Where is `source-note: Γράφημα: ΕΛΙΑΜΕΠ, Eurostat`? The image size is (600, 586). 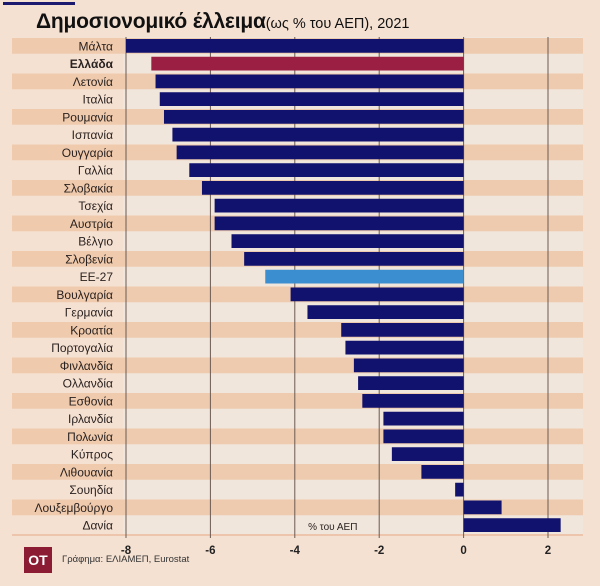 source-note: Γράφημα: ΕΛΙΑΜΕΠ, Eurostat is located at coordinates (126, 559).